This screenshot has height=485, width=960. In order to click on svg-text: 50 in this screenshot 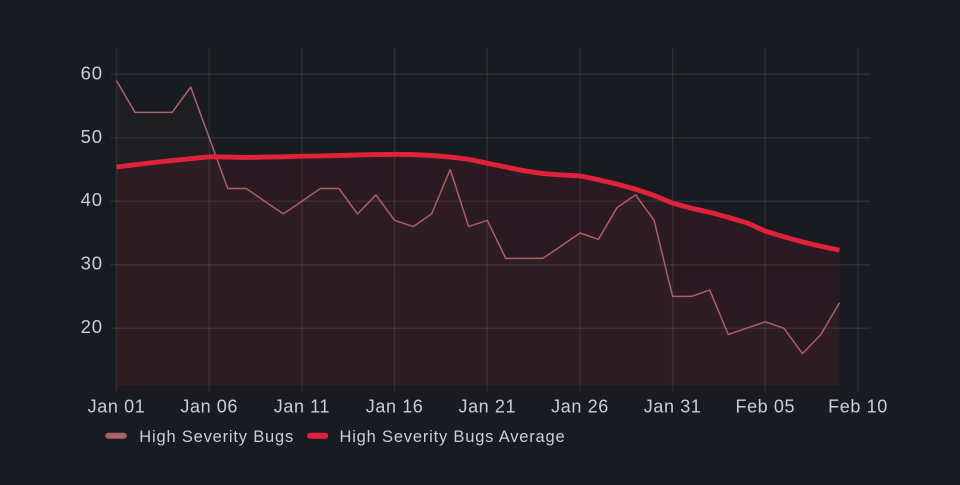, I will do `click(92, 136)`.